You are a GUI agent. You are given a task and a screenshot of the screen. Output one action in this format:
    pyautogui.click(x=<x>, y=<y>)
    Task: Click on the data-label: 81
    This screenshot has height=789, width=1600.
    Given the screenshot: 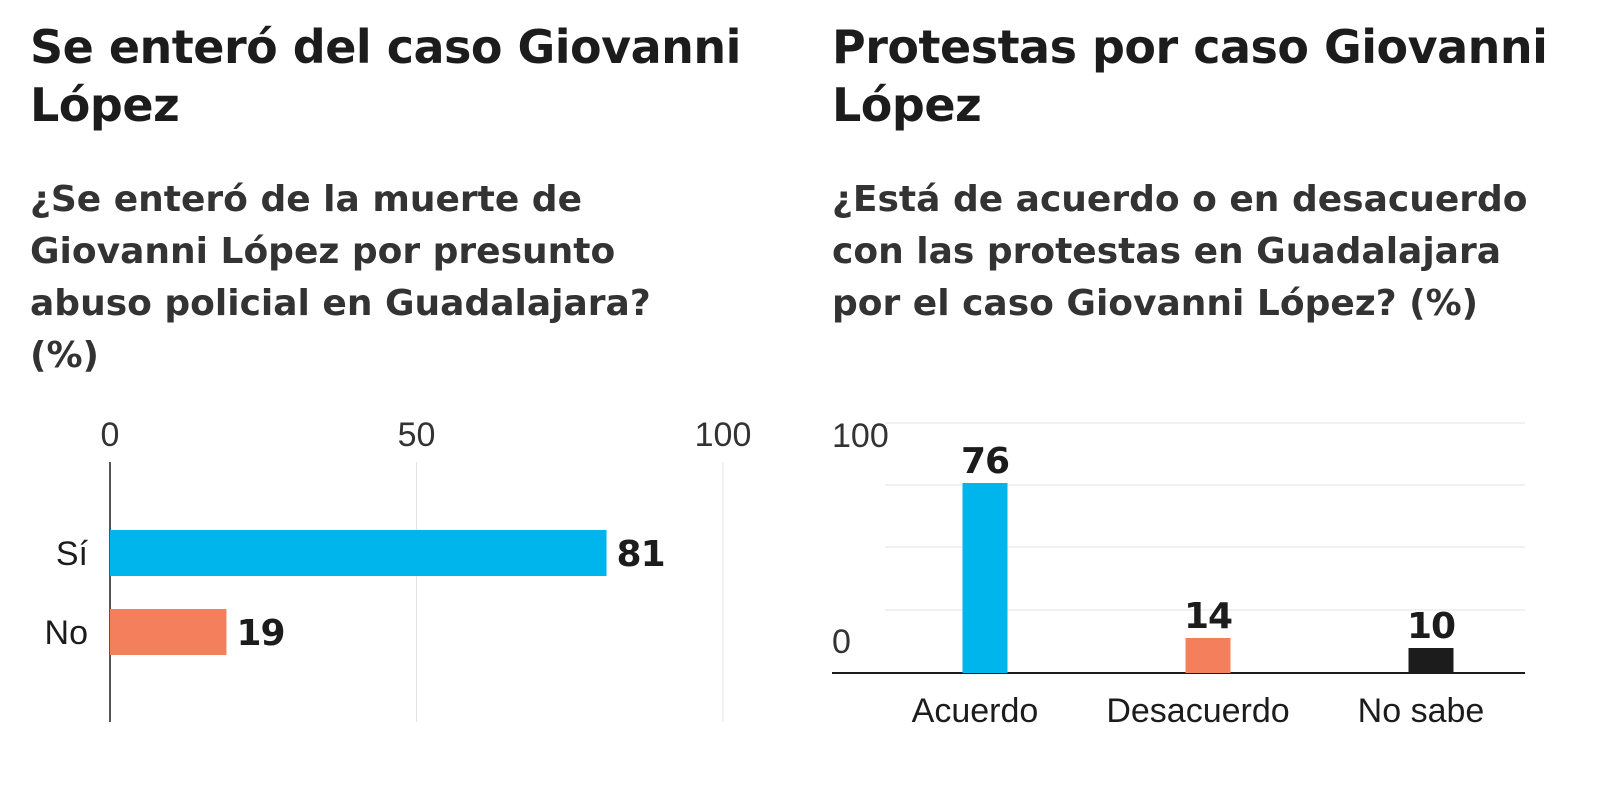 What is the action you would take?
    pyautogui.click(x=641, y=554)
    